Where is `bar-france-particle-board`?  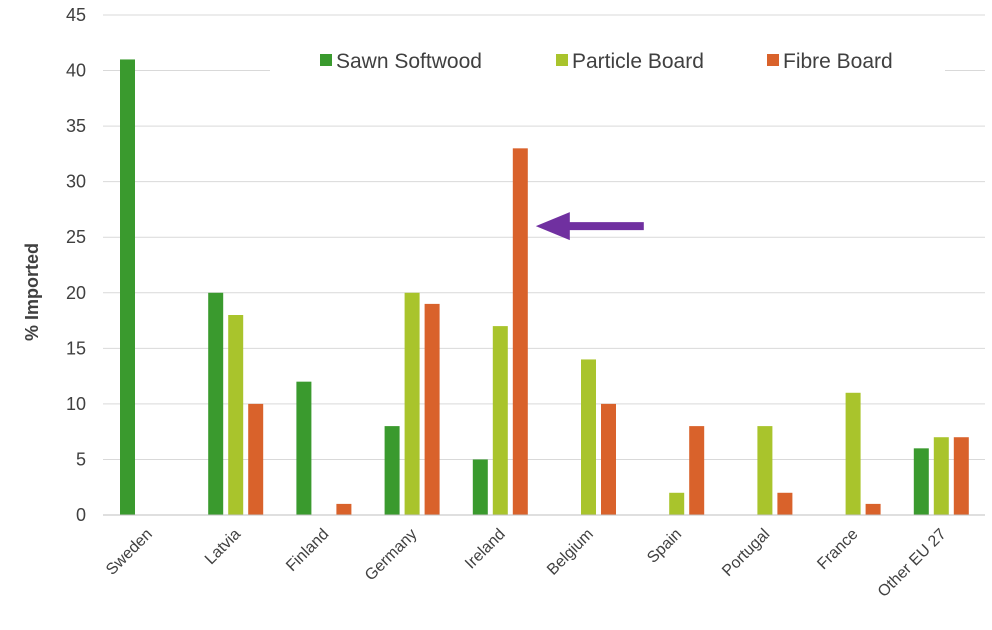
bar-france-particle-board is located at coordinates (853, 453).